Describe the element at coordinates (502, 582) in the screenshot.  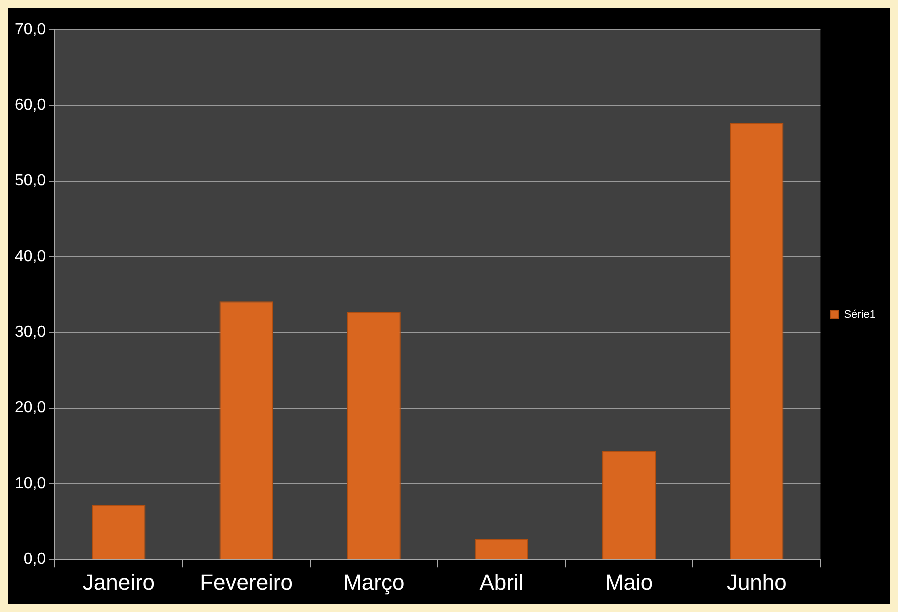
I see `x-tick-label: Abril` at that location.